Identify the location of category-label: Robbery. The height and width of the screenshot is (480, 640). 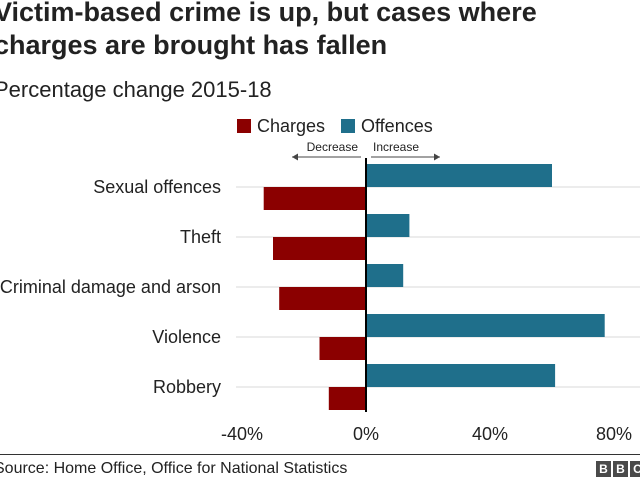
(187, 387).